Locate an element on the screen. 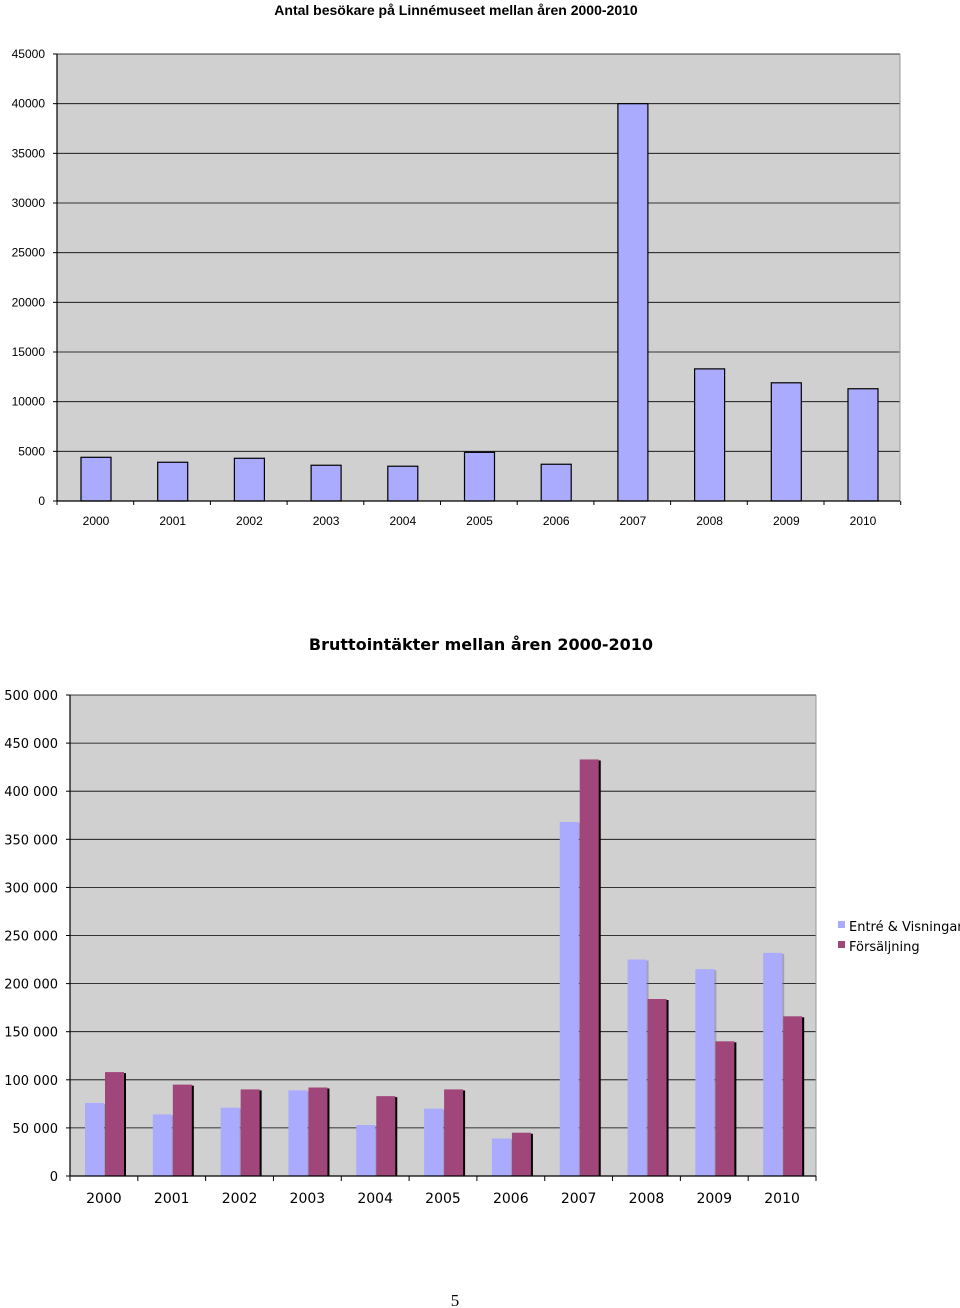 The width and height of the screenshot is (960, 1308). bar-2010 is located at coordinates (863, 445).